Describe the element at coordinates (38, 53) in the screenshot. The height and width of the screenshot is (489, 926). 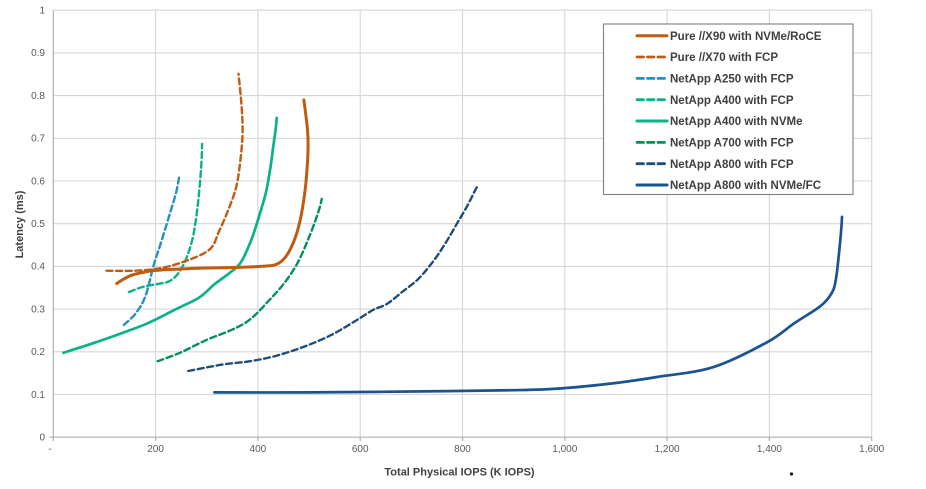
I see `svg-text: 0.9` at that location.